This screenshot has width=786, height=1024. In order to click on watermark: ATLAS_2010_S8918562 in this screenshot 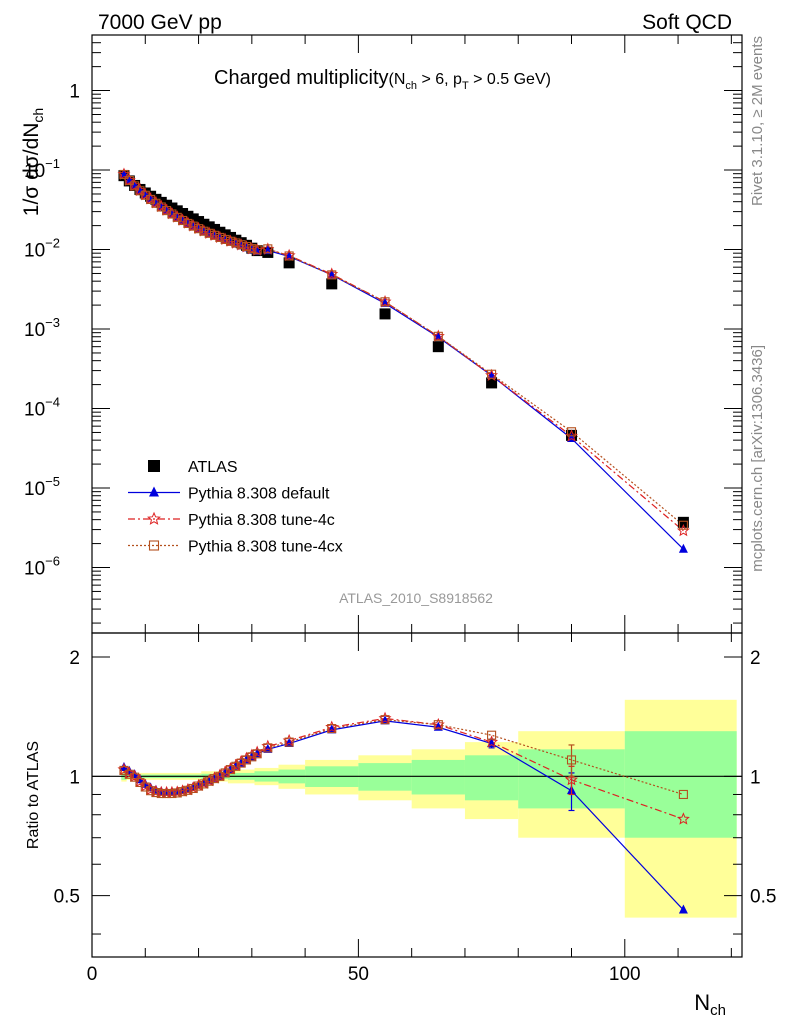, I will do `click(416, 598)`.